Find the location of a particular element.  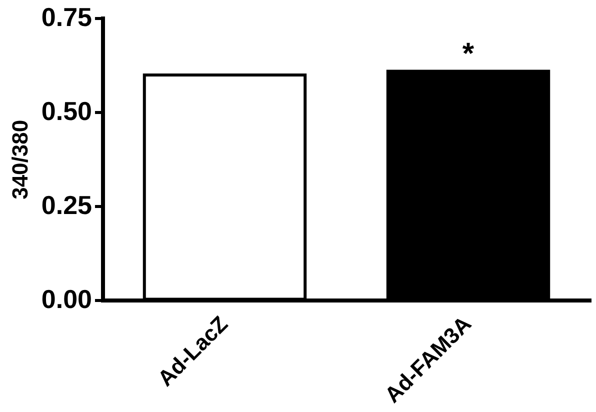

y-tick-label: 0.50 is located at coordinates (66, 111).